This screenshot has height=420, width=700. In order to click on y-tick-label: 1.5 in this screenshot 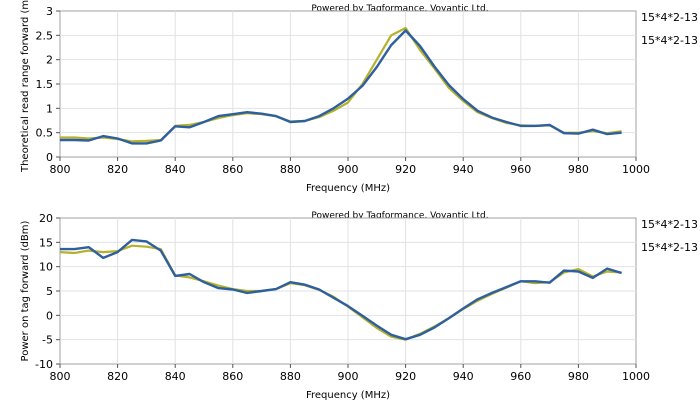, I will do `click(45, 84)`.